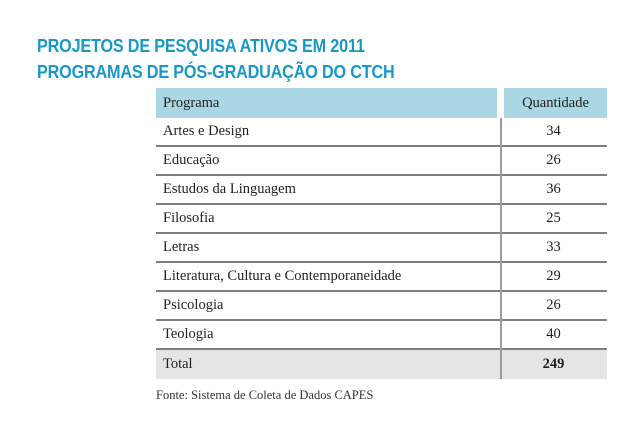 The width and height of the screenshot is (640, 435). Describe the element at coordinates (381, 248) in the screenshot. I see `table-row: Letras 33` at that location.